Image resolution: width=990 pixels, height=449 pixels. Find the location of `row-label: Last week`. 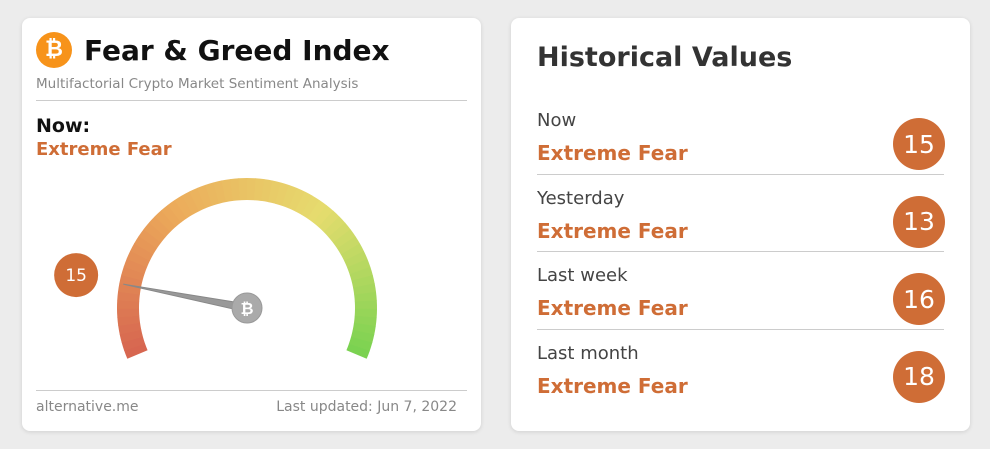

row-label: Last week is located at coordinates (582, 275).